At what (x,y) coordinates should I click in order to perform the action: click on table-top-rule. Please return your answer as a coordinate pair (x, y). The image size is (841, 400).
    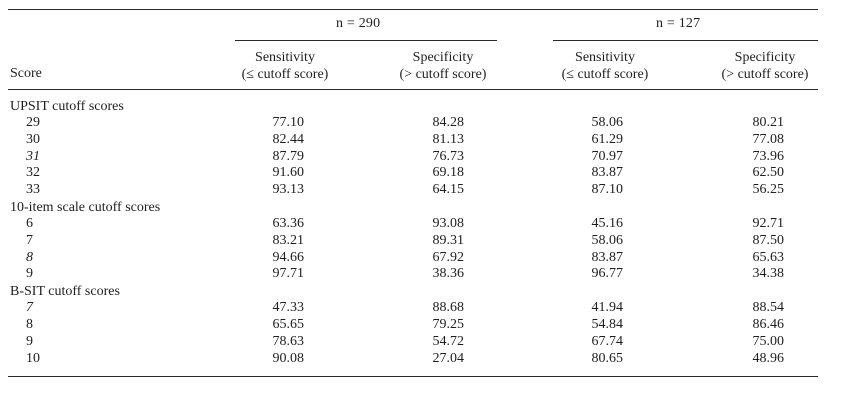
    Looking at the image, I should click on (413, 9).